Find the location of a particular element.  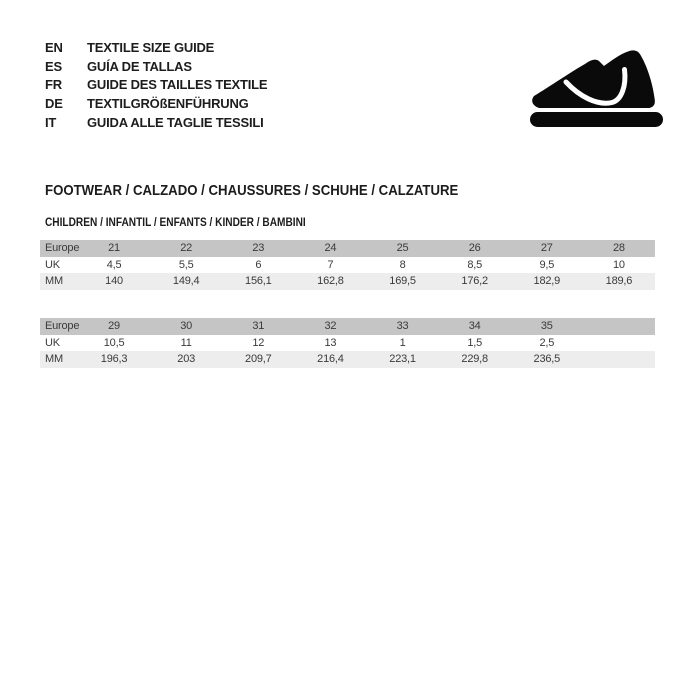

size-cell: 23 is located at coordinates (258, 248).